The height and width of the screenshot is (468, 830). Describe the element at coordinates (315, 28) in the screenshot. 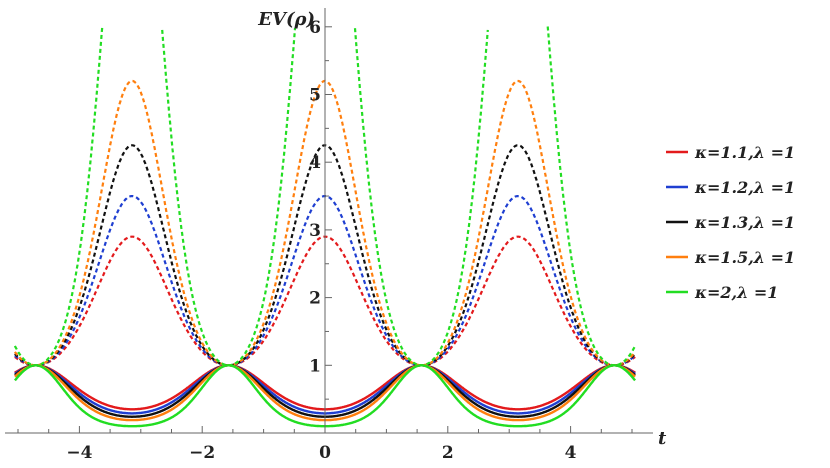

I see `y-tick-label: 6` at that location.